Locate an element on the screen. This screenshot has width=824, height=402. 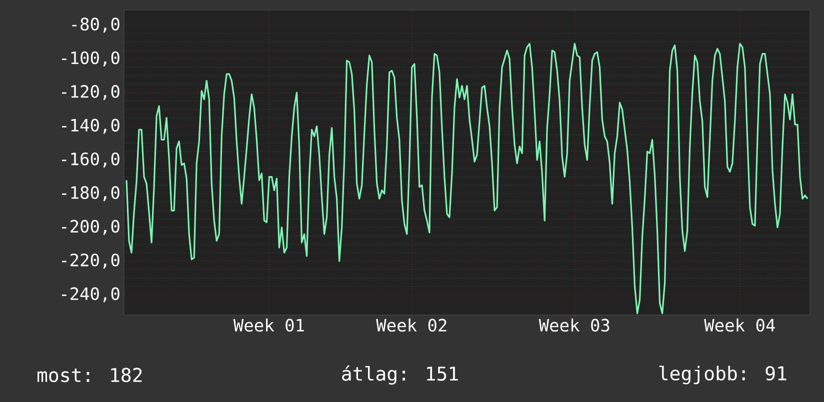
text: legjobb: 91 is located at coordinates (722, 375).